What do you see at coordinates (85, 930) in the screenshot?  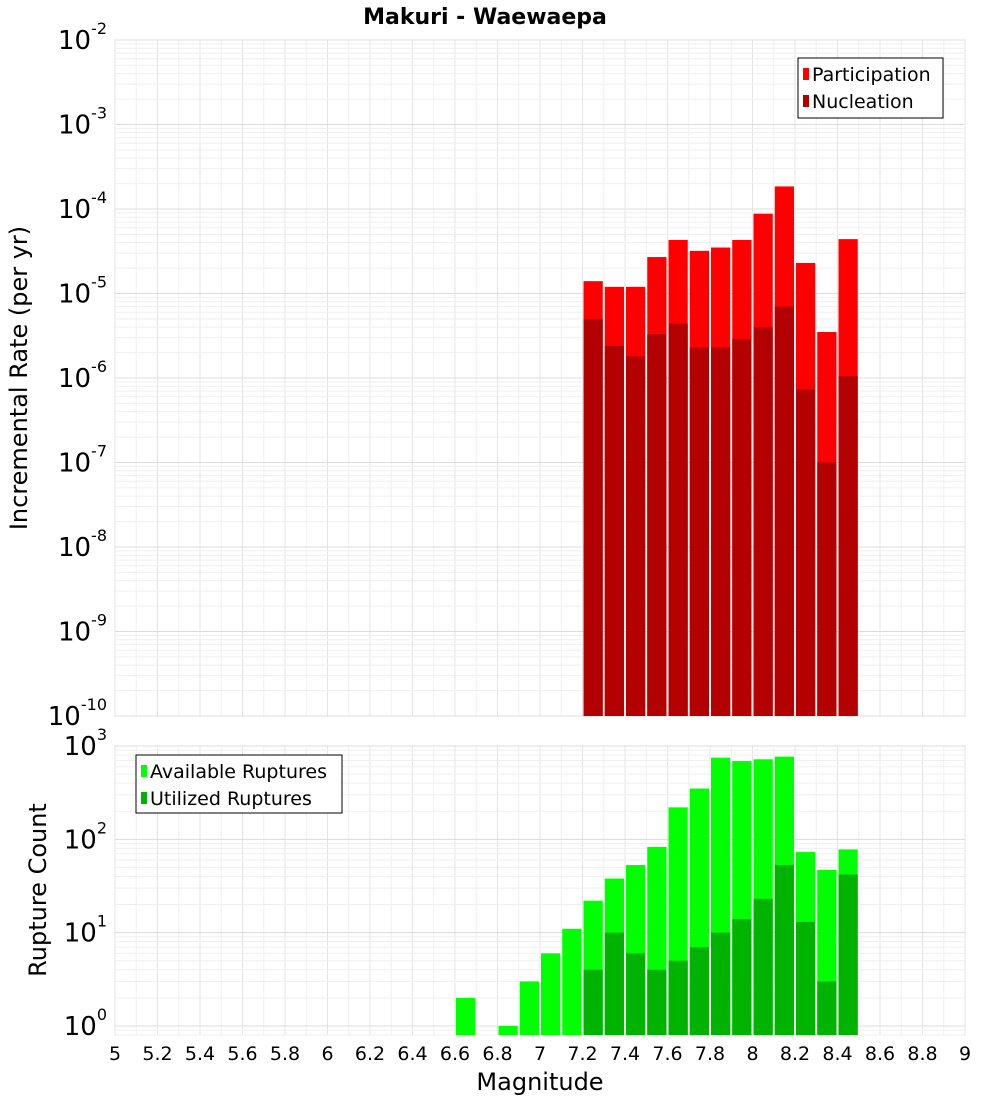 I see `y-tick-label: 10¹` at bounding box center [85, 930].